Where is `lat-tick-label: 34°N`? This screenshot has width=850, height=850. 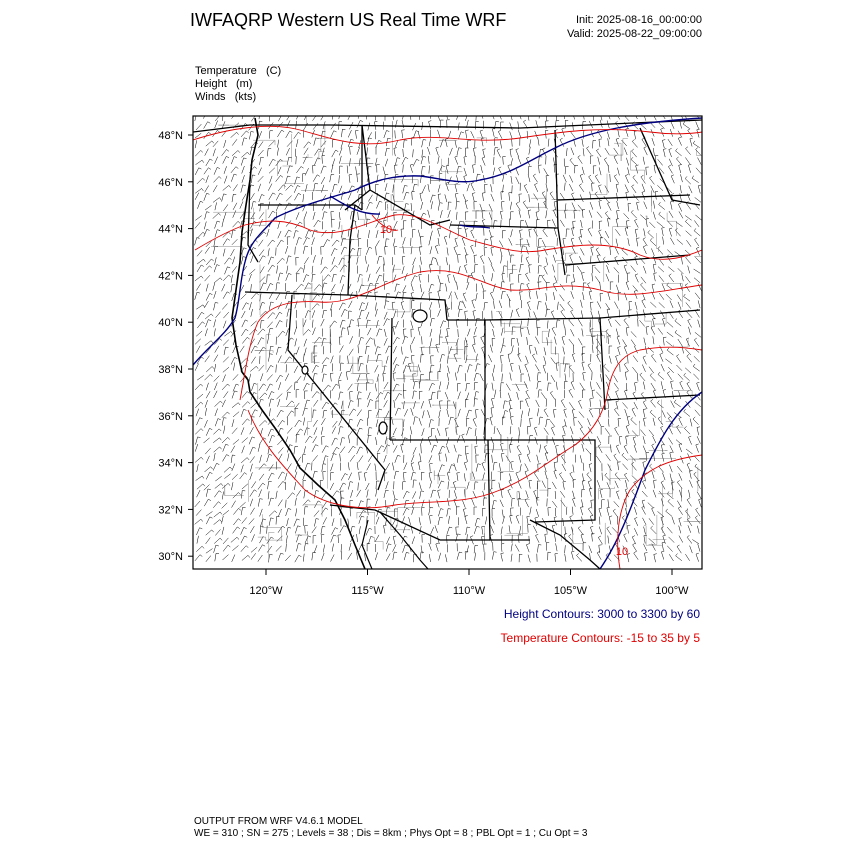 lat-tick-label: 34°N is located at coordinates (170, 464).